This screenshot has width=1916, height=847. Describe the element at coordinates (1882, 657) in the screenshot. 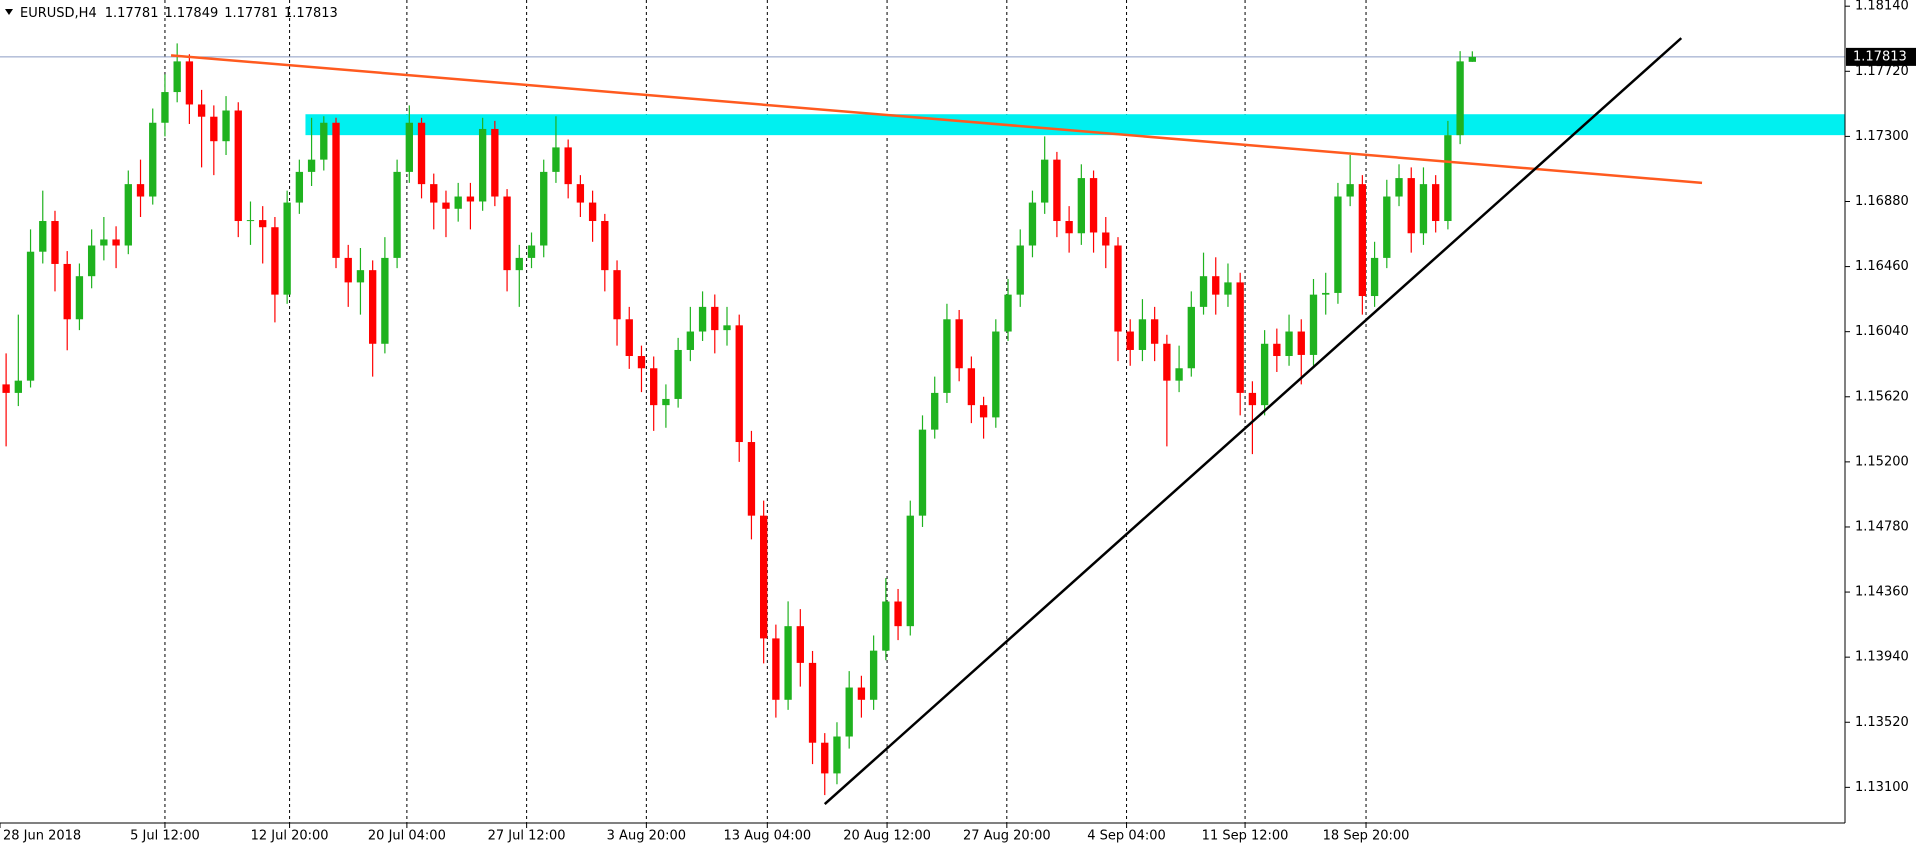

I see `y-tick-label: 1.13940` at that location.